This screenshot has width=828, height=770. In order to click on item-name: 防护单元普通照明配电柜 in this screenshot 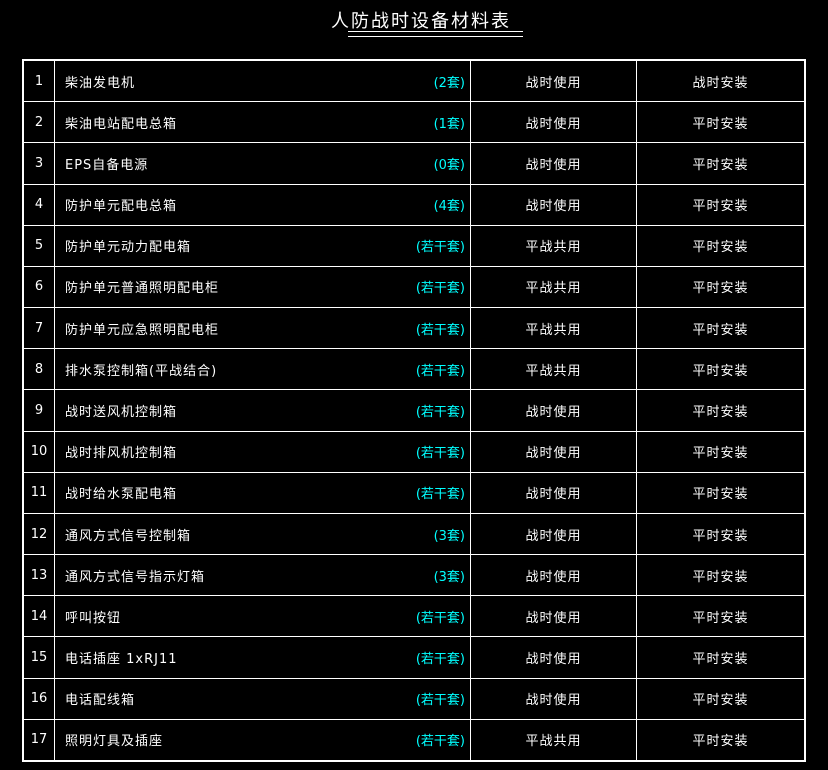, I will do `click(142, 289)`.